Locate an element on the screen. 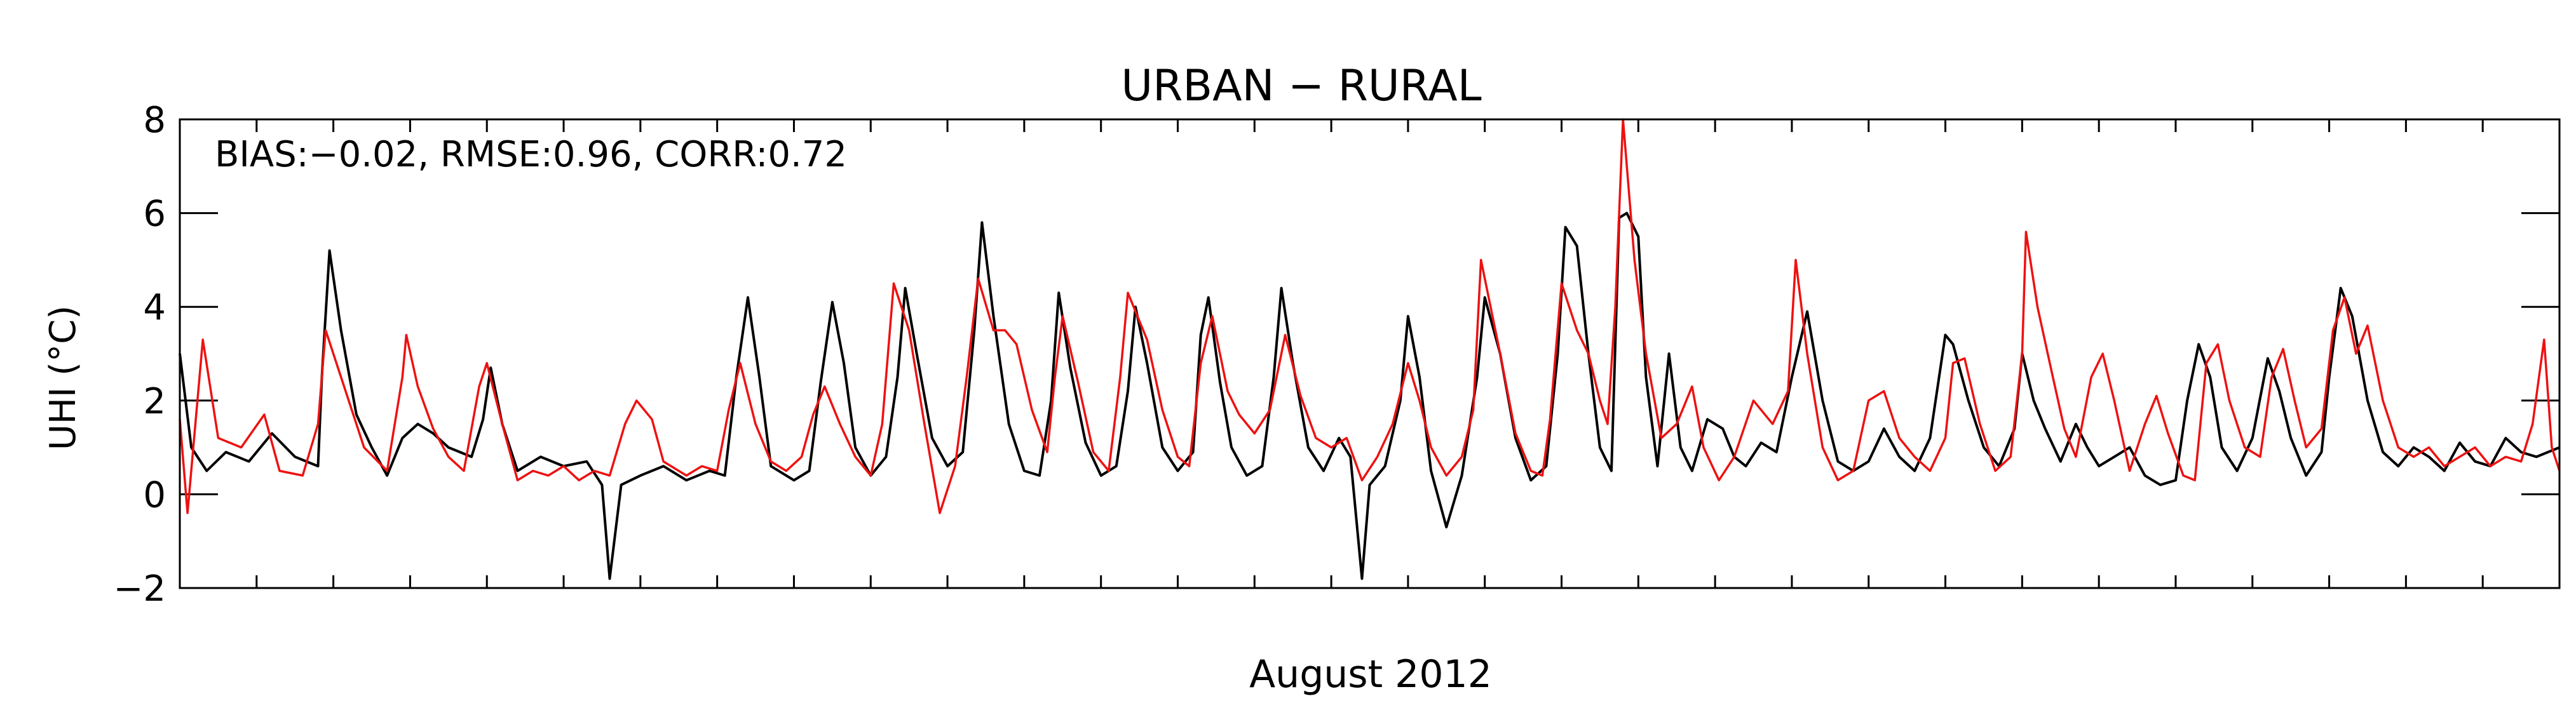 The height and width of the screenshot is (722, 2576). x-axis-label: August 2012 is located at coordinates (1371, 674).